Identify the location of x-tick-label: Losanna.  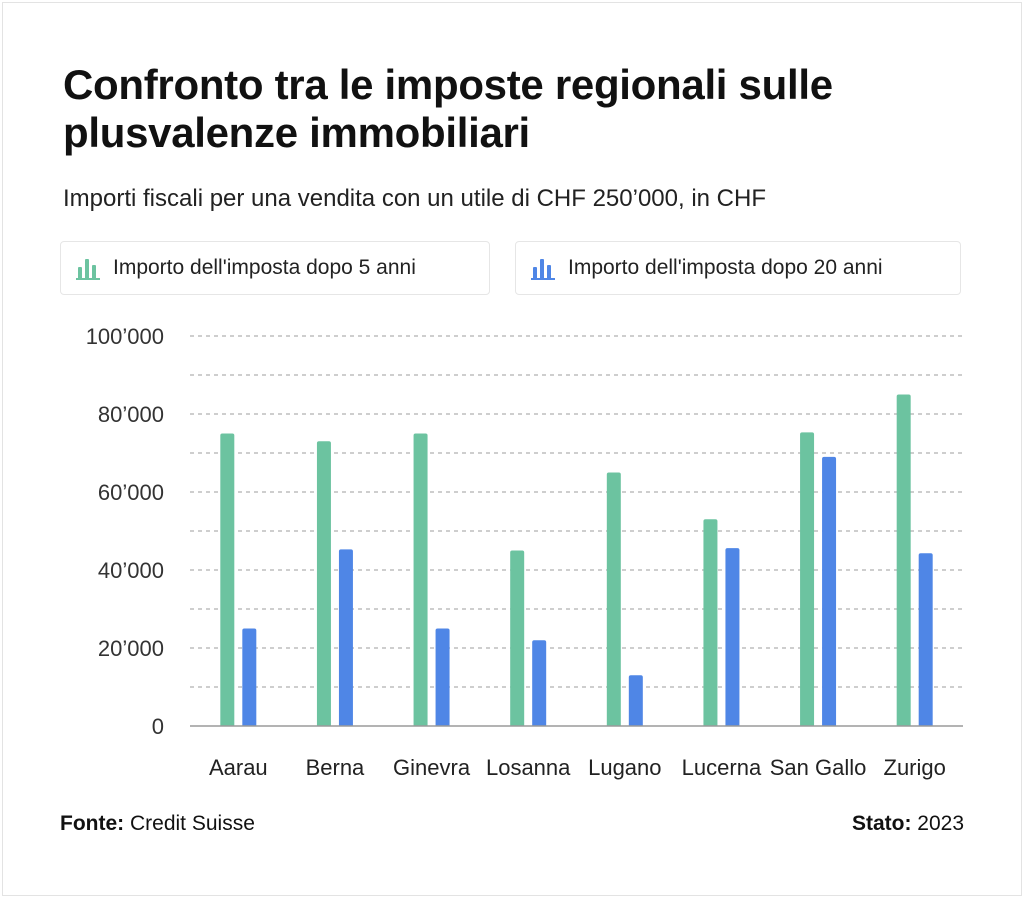
(528, 767).